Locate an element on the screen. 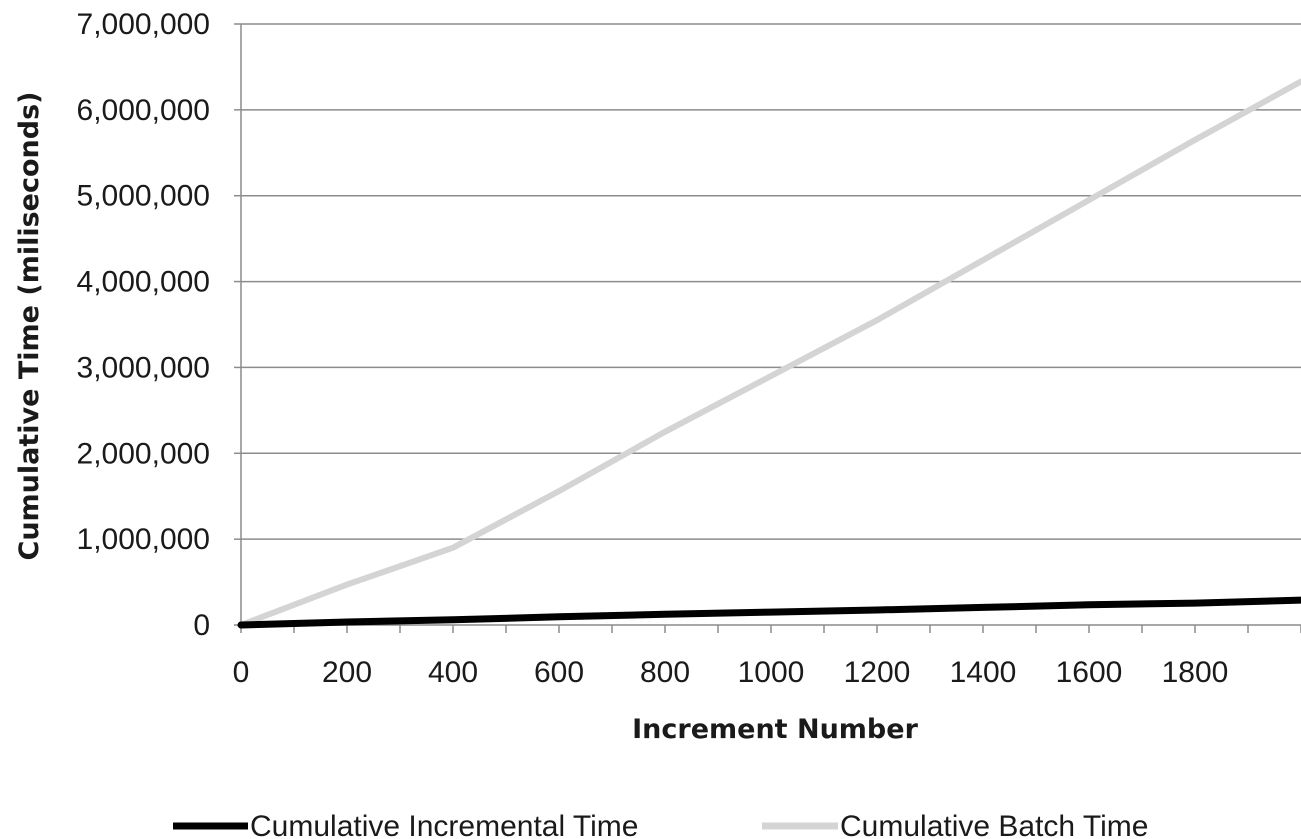 Image resolution: width=1301 pixels, height=839 pixels. x-tick-label: 400 is located at coordinates (453, 672).